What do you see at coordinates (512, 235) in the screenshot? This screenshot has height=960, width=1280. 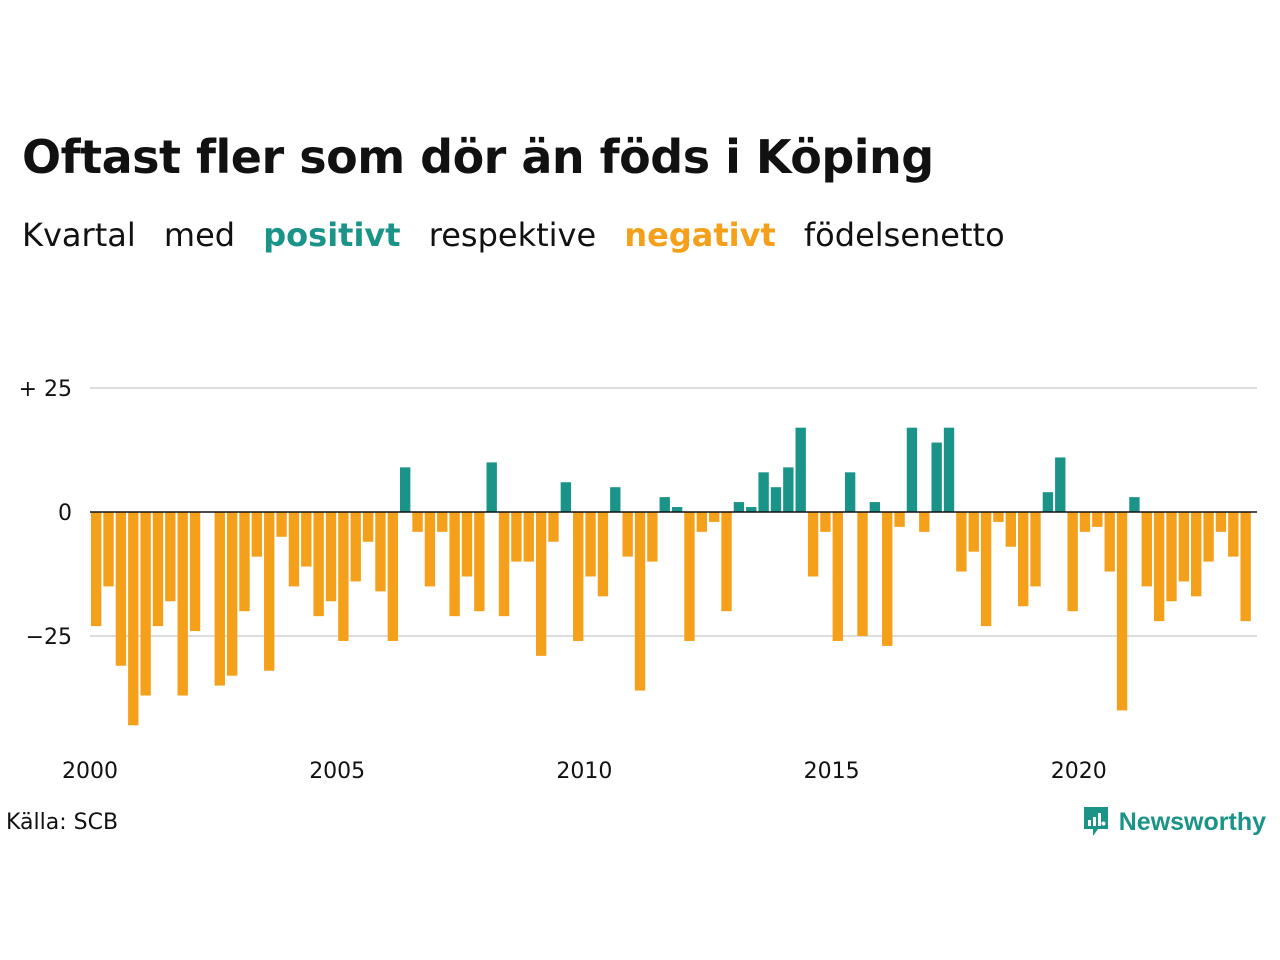 I see `subtitle-word-respektive: respektive` at bounding box center [512, 235].